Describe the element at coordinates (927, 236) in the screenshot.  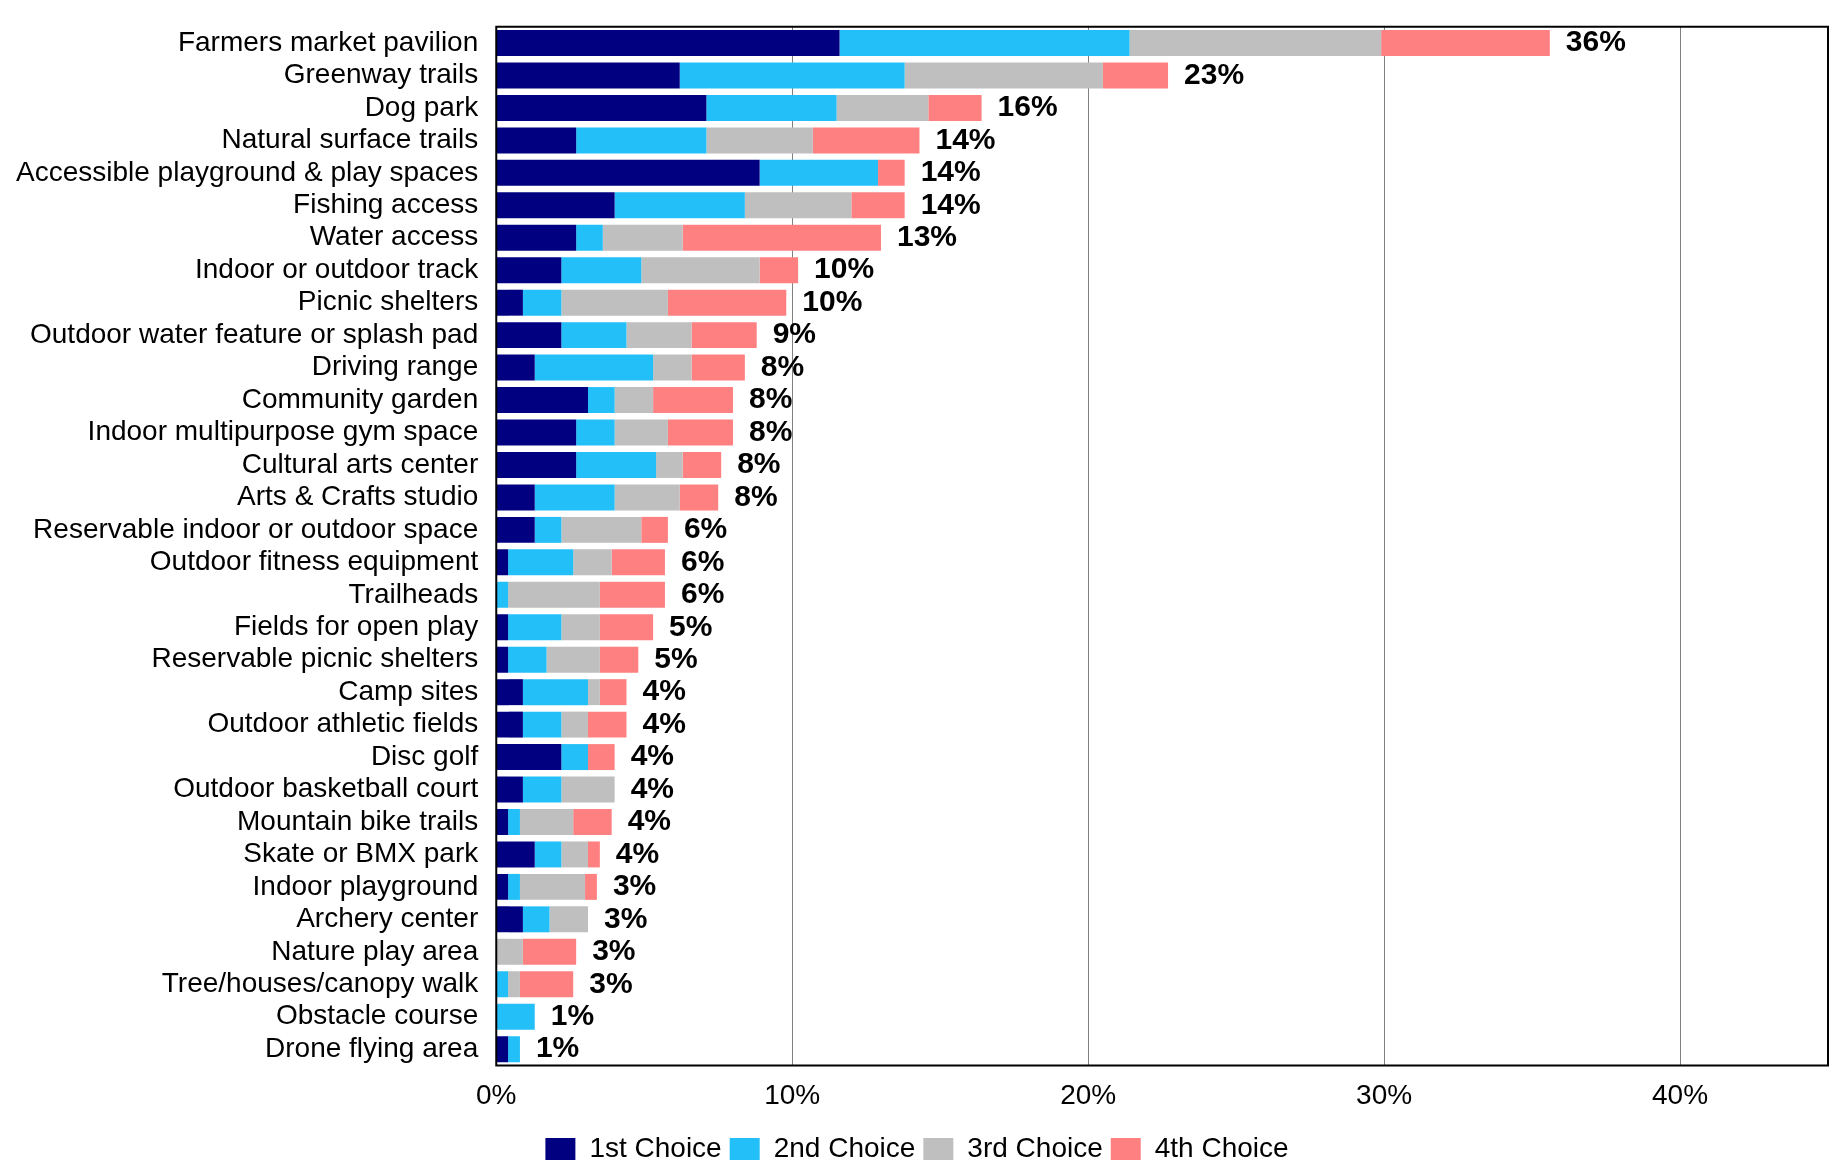
I see `total-label: 13%` at that location.